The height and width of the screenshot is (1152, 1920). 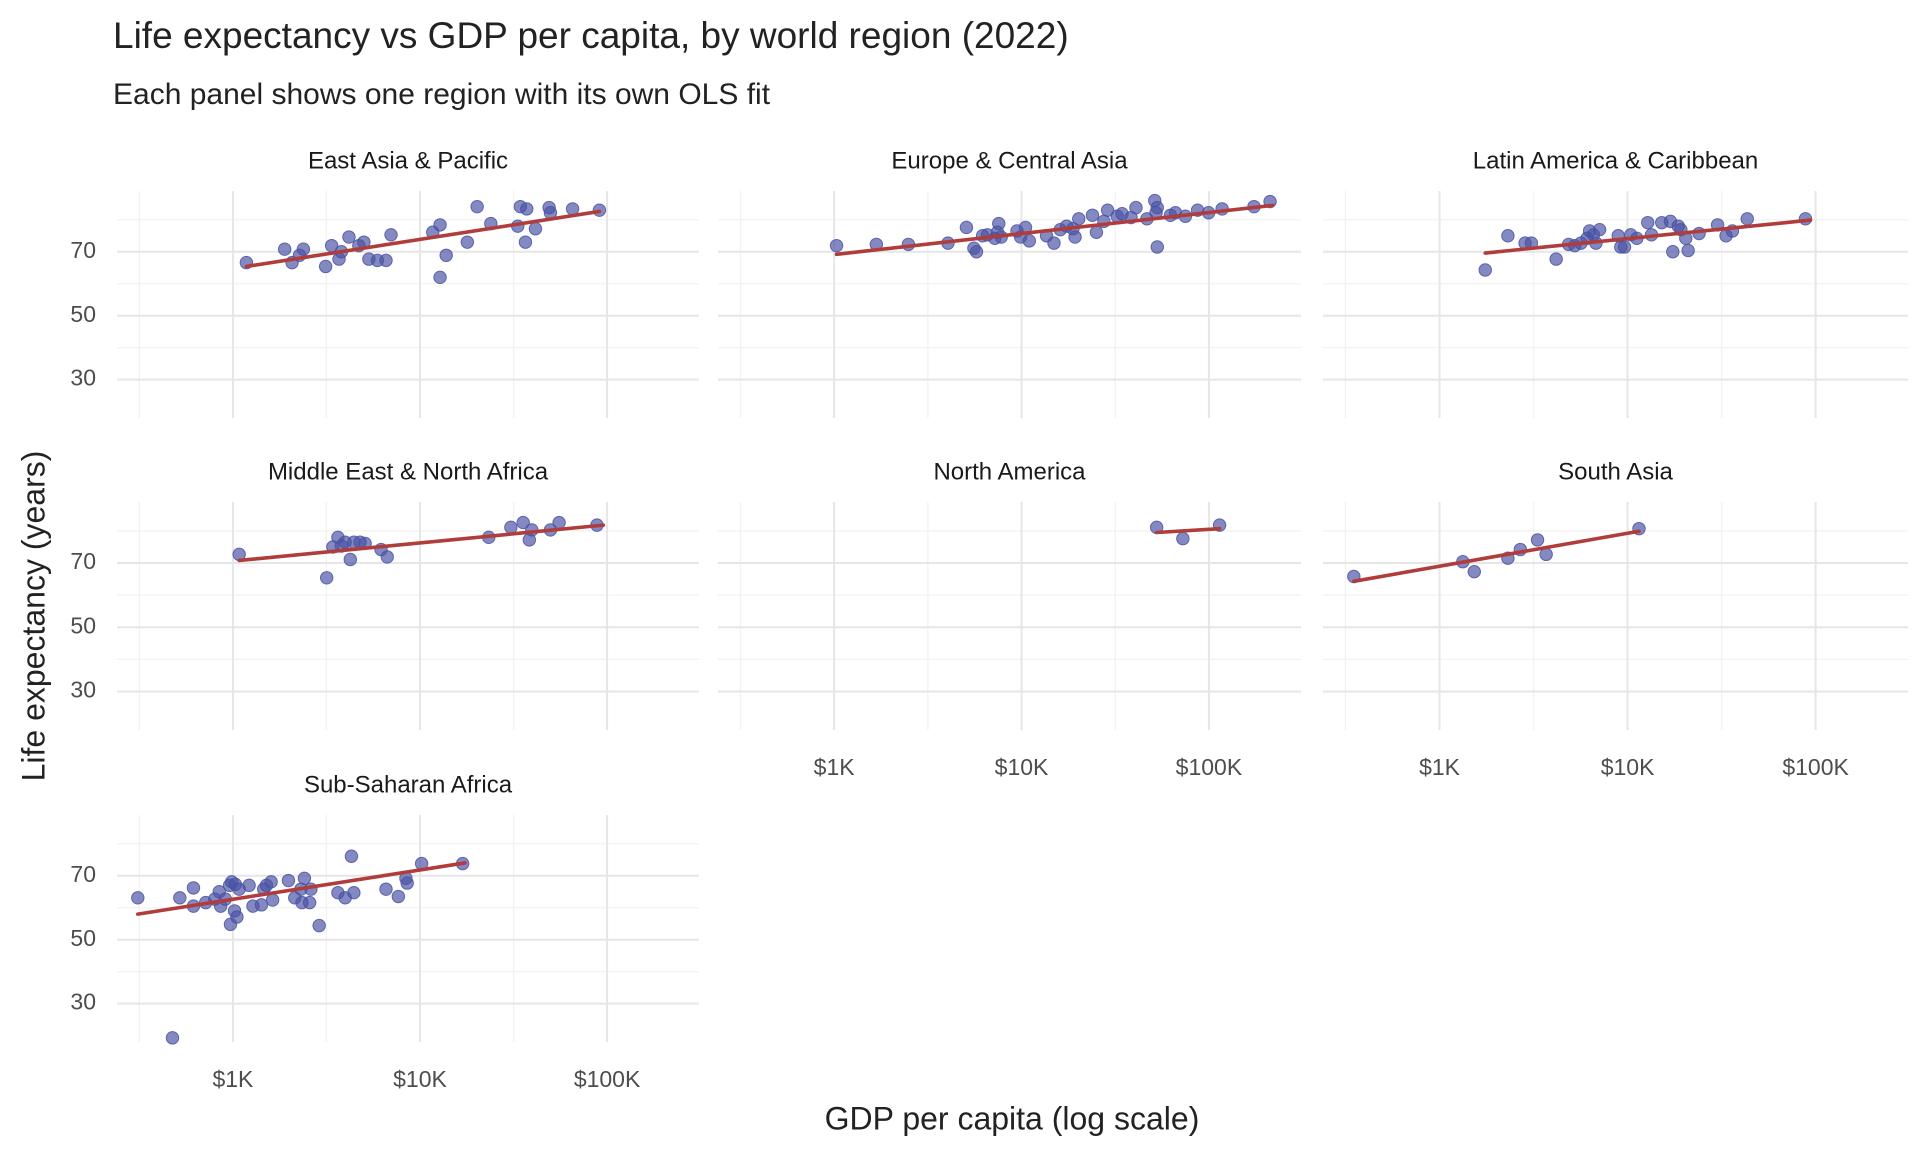 I want to click on panel-title: Middle East & North Africa, so click(x=408, y=471).